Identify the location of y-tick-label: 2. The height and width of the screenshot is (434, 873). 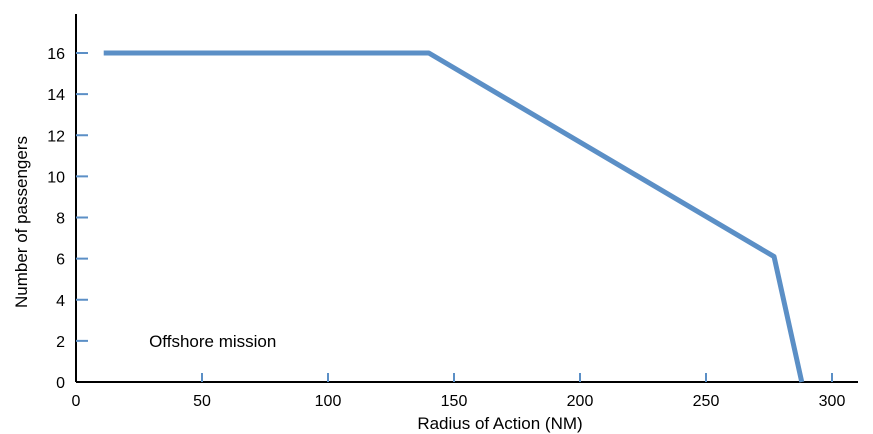
(60, 342).